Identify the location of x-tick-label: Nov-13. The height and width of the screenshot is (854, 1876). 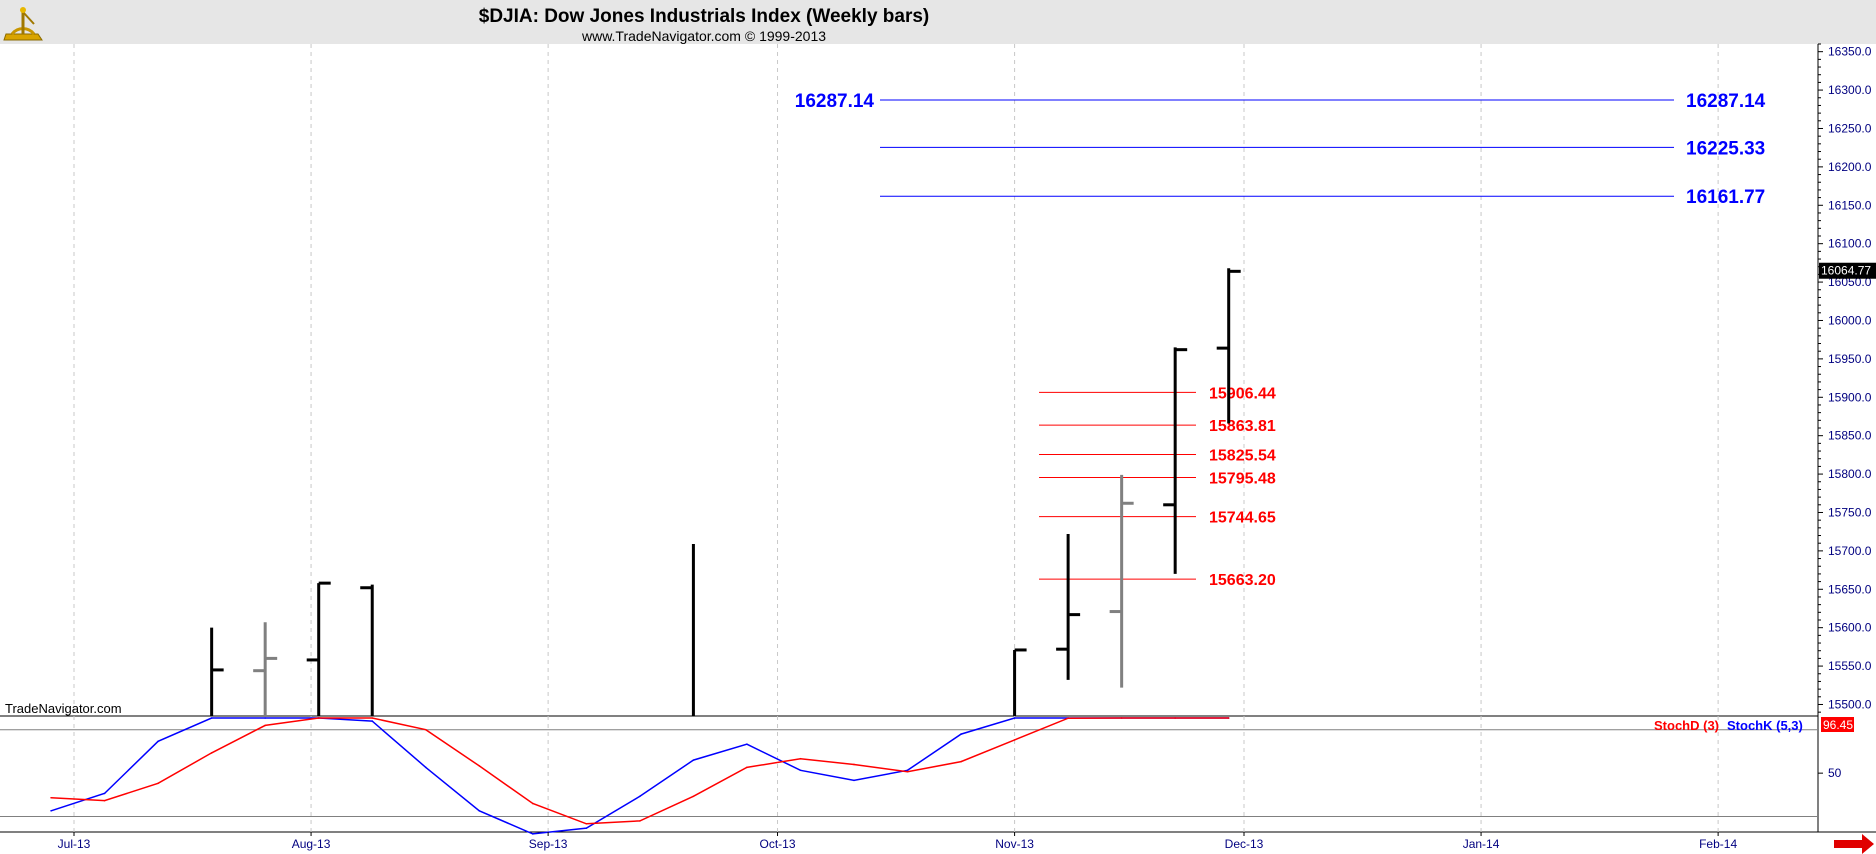
(1014, 844).